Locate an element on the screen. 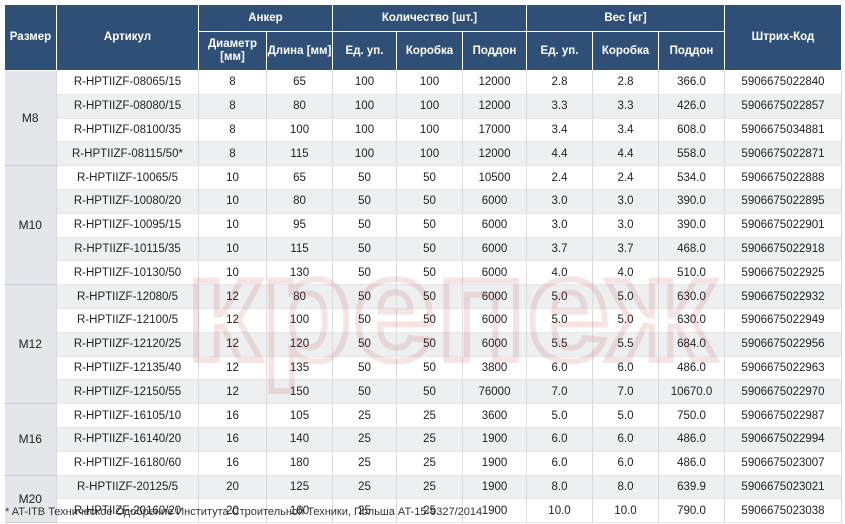 The image size is (845, 524). weight-pallet-cell: 534.0 is located at coordinates (691, 177).